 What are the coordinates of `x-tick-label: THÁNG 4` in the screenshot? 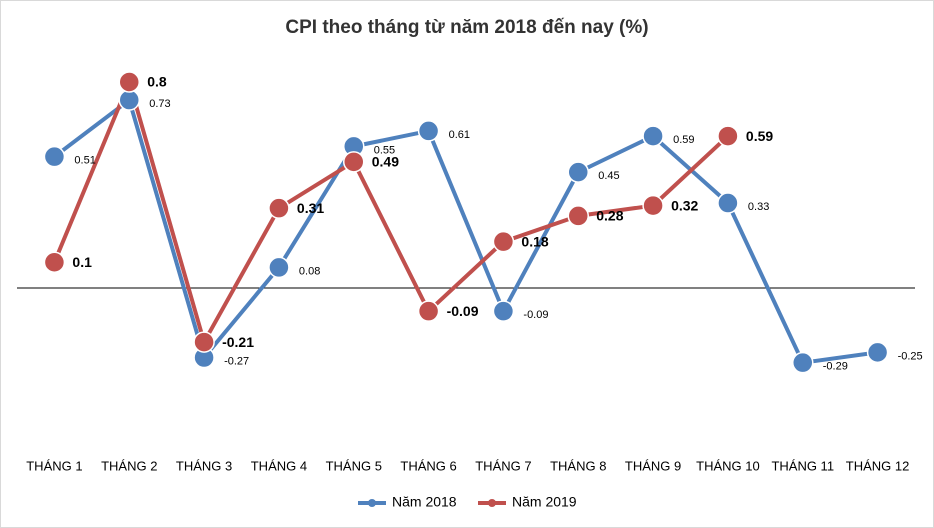 It's located at (279, 465).